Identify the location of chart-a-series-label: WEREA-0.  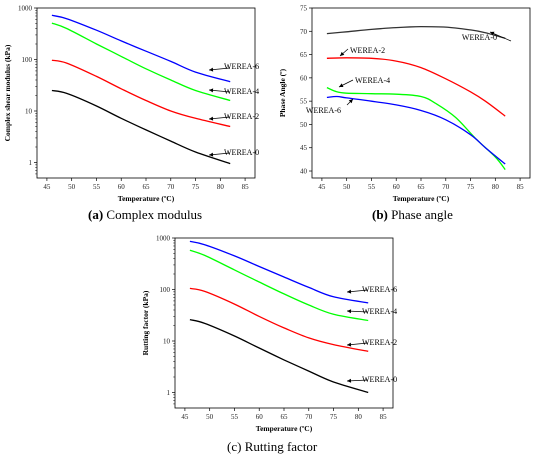
(241, 152).